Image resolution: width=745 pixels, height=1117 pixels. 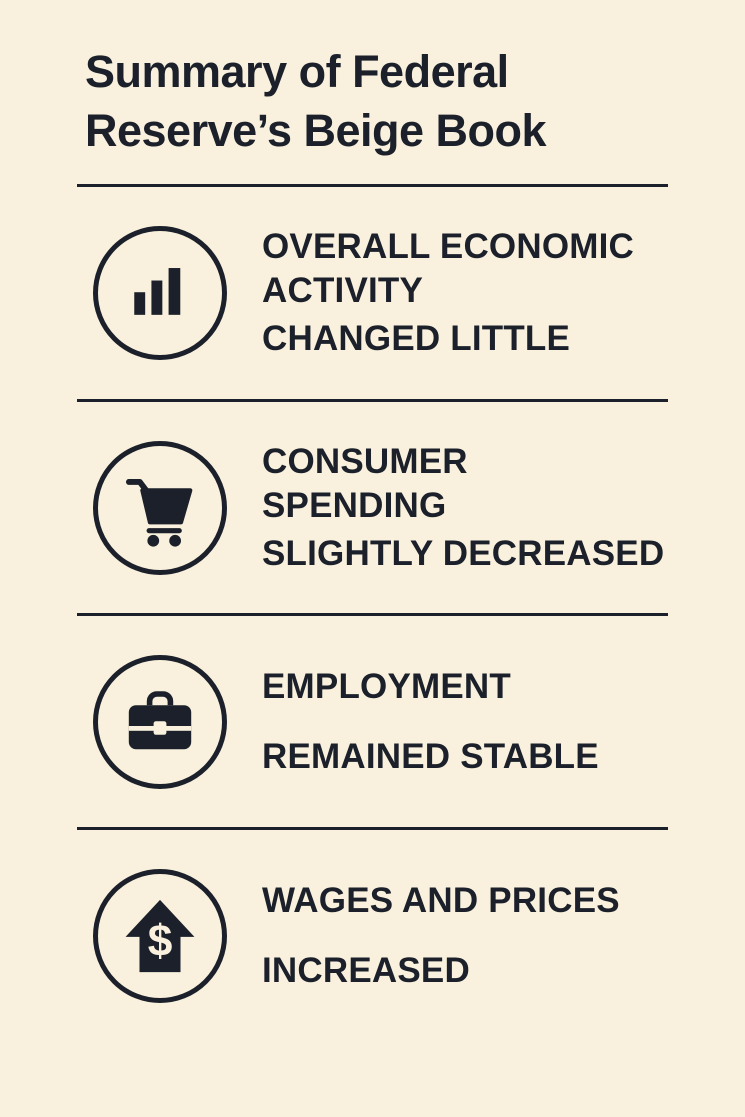 What do you see at coordinates (441, 936) in the screenshot?
I see `section-text: WAGES AND PRICES INCREASED` at bounding box center [441, 936].